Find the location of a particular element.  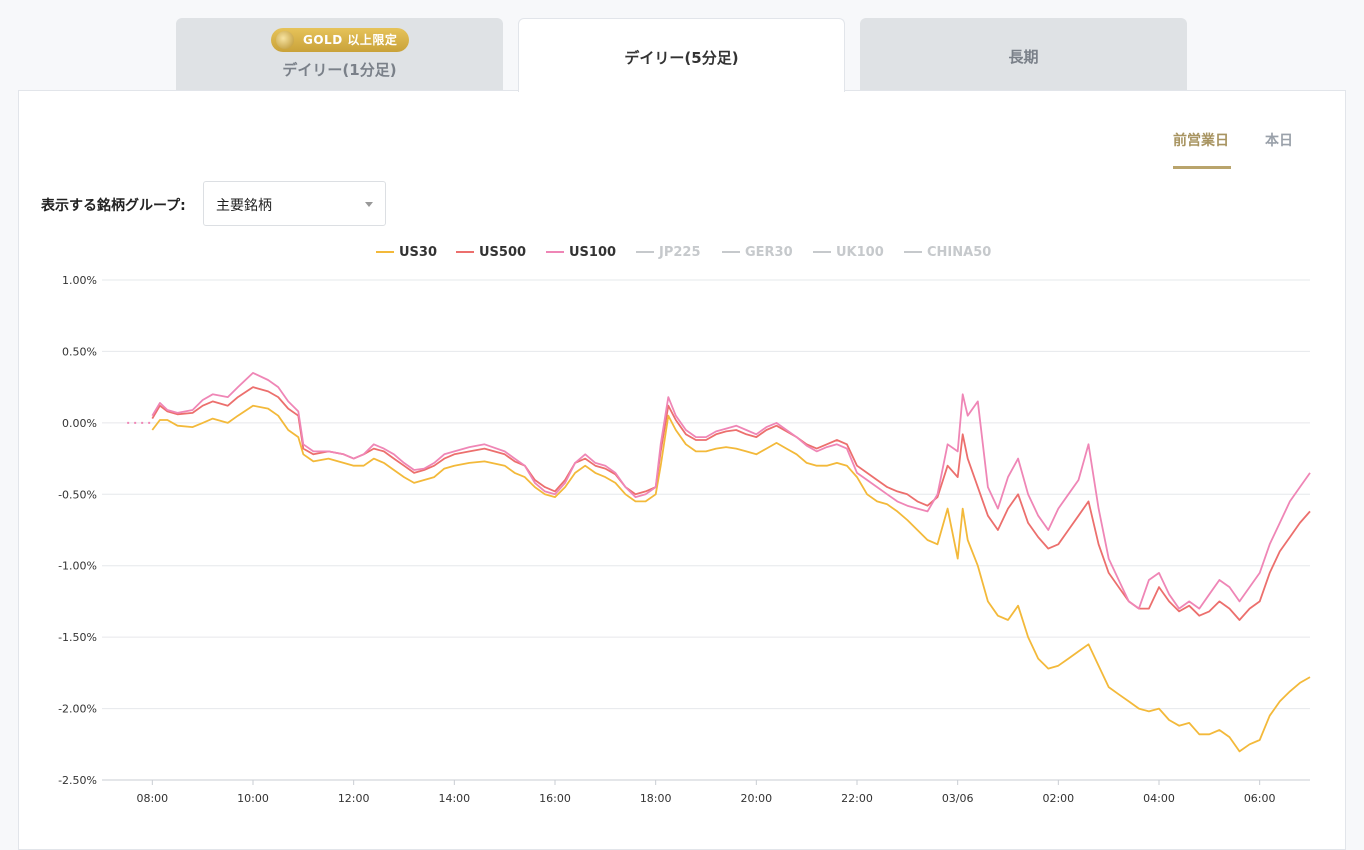

legend-label: US500 is located at coordinates (503, 252).